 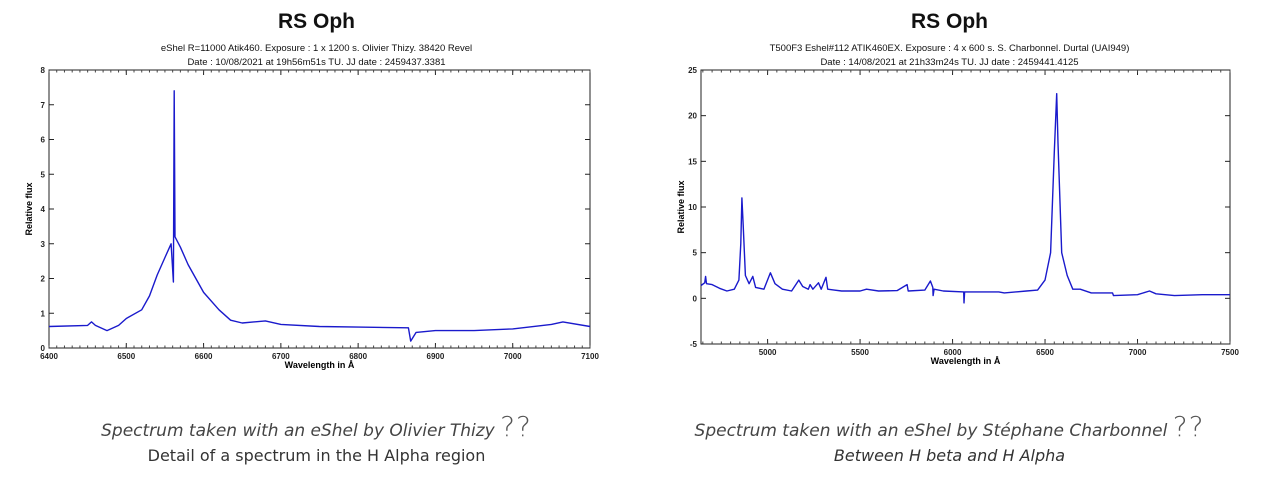 I want to click on y-tick-label: 7, so click(x=43, y=105).